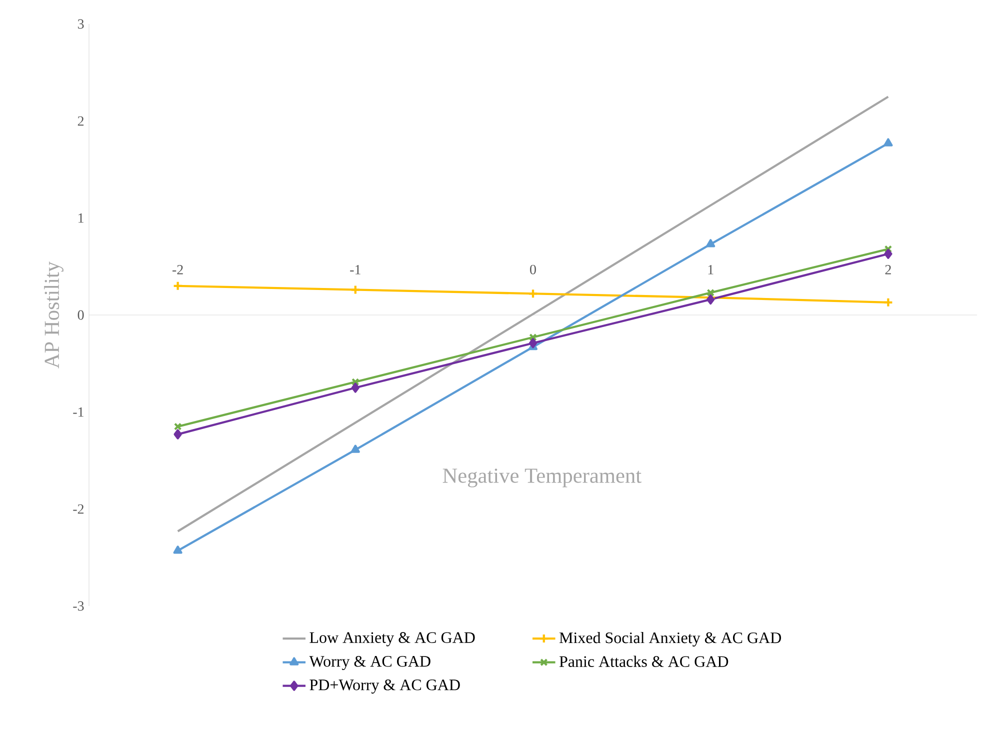  What do you see at coordinates (711, 269) in the screenshot?
I see `x-tick-label: 1` at bounding box center [711, 269].